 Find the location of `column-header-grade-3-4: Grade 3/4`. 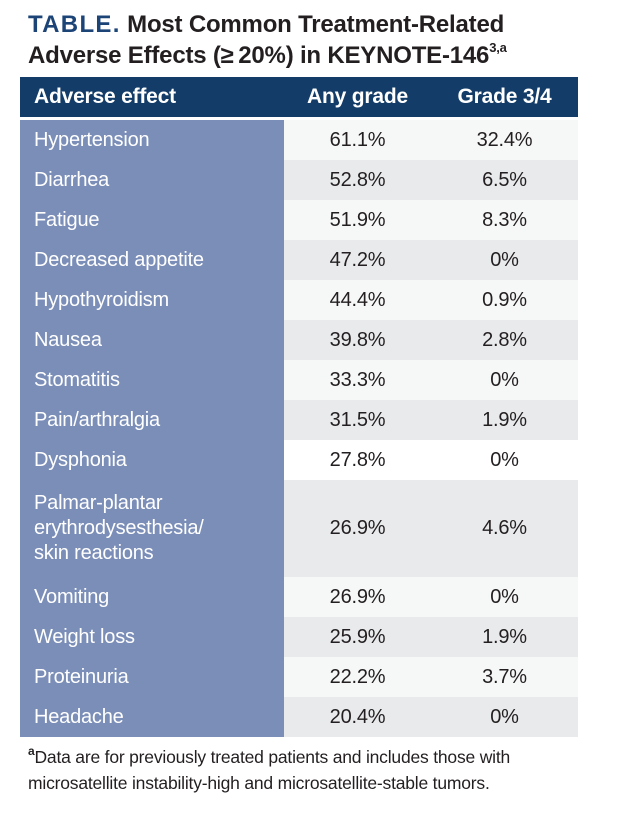

column-header-grade-3-4: Grade 3/4 is located at coordinates (504, 98).